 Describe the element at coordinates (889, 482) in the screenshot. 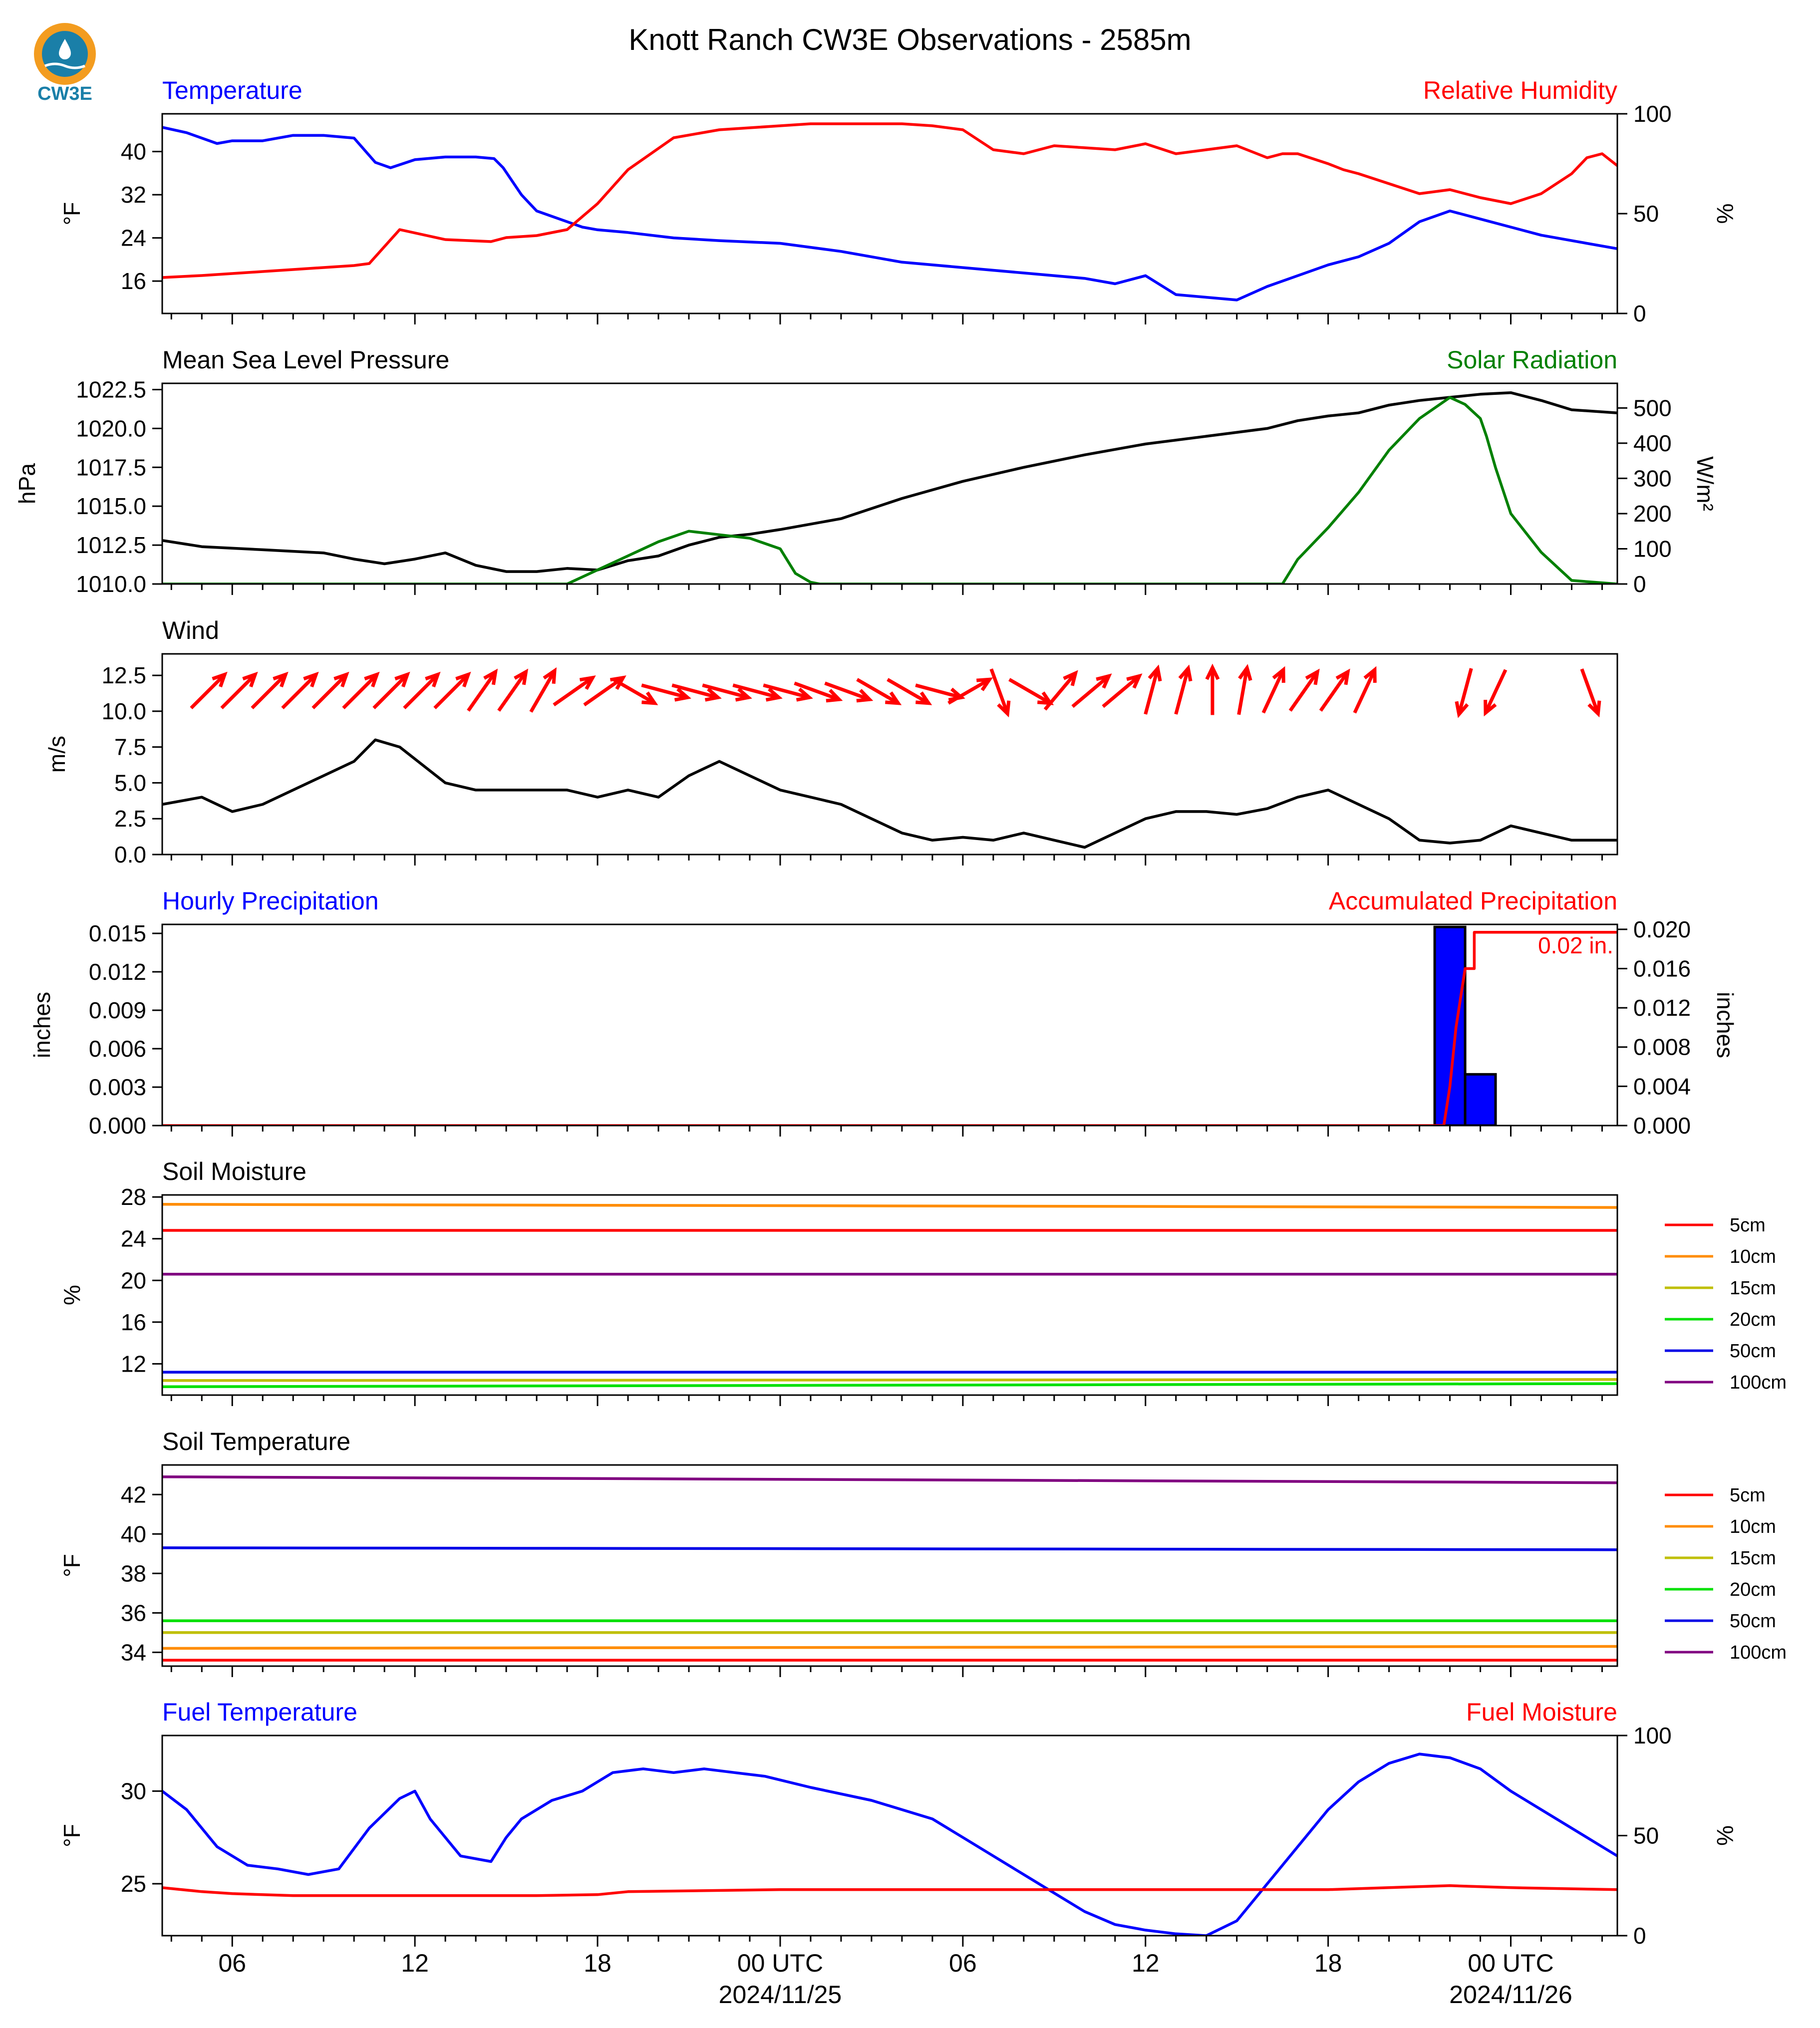

I see `series-mean-sea-level-pressure` at that location.